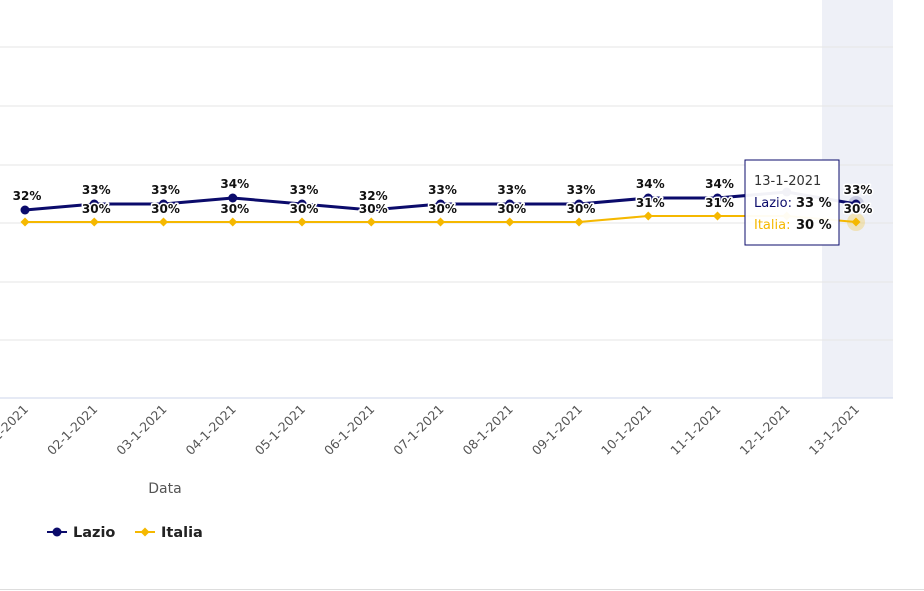 The width and height of the screenshot is (924, 591). I want to click on x-tick-label: 01-1-2021, so click(15, 430).